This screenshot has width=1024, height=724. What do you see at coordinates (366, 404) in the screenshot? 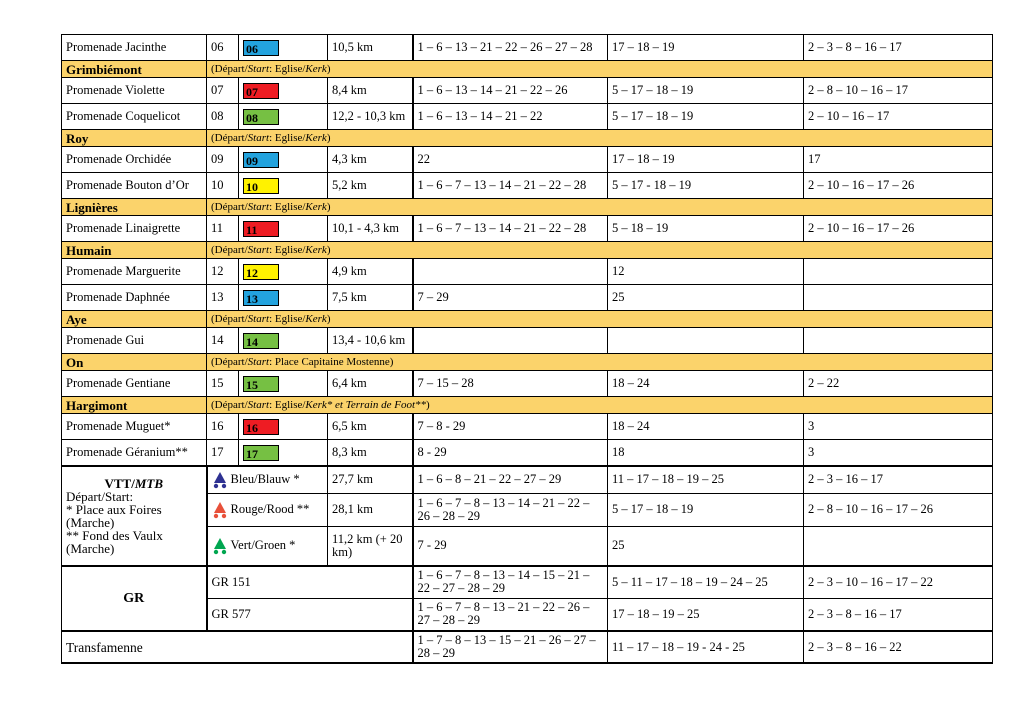
I see `start-kerk: Kerk* et Terrain de Foot**` at bounding box center [366, 404].